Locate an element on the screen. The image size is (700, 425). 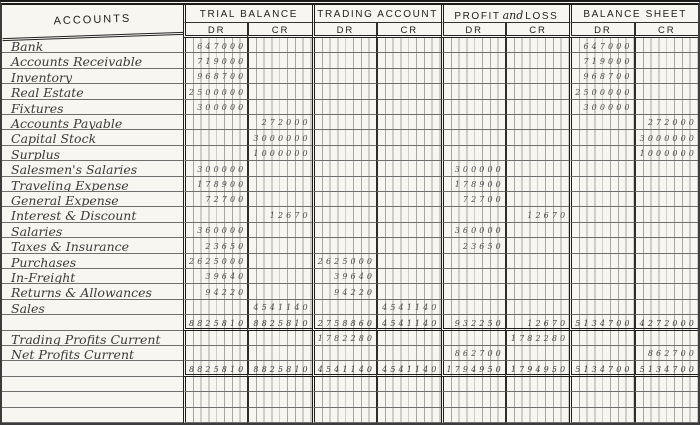
cell-profit-loss-dr: 1794950 is located at coordinates (472, 369).